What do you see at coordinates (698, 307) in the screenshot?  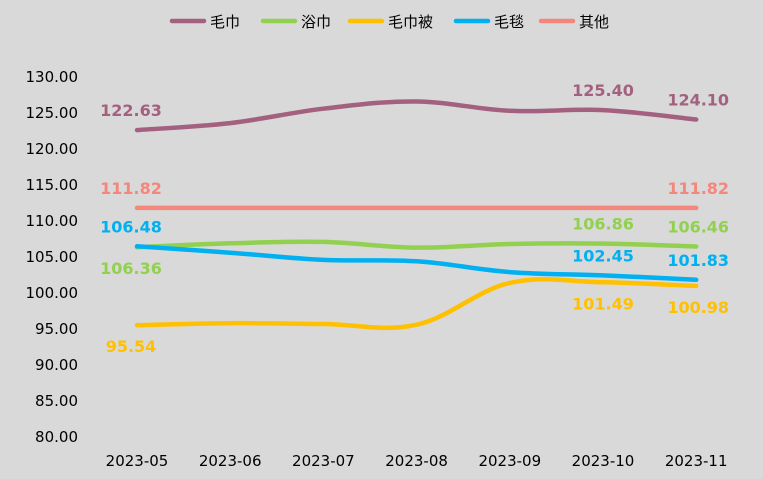 I see `data-label: 100.98` at bounding box center [698, 307].